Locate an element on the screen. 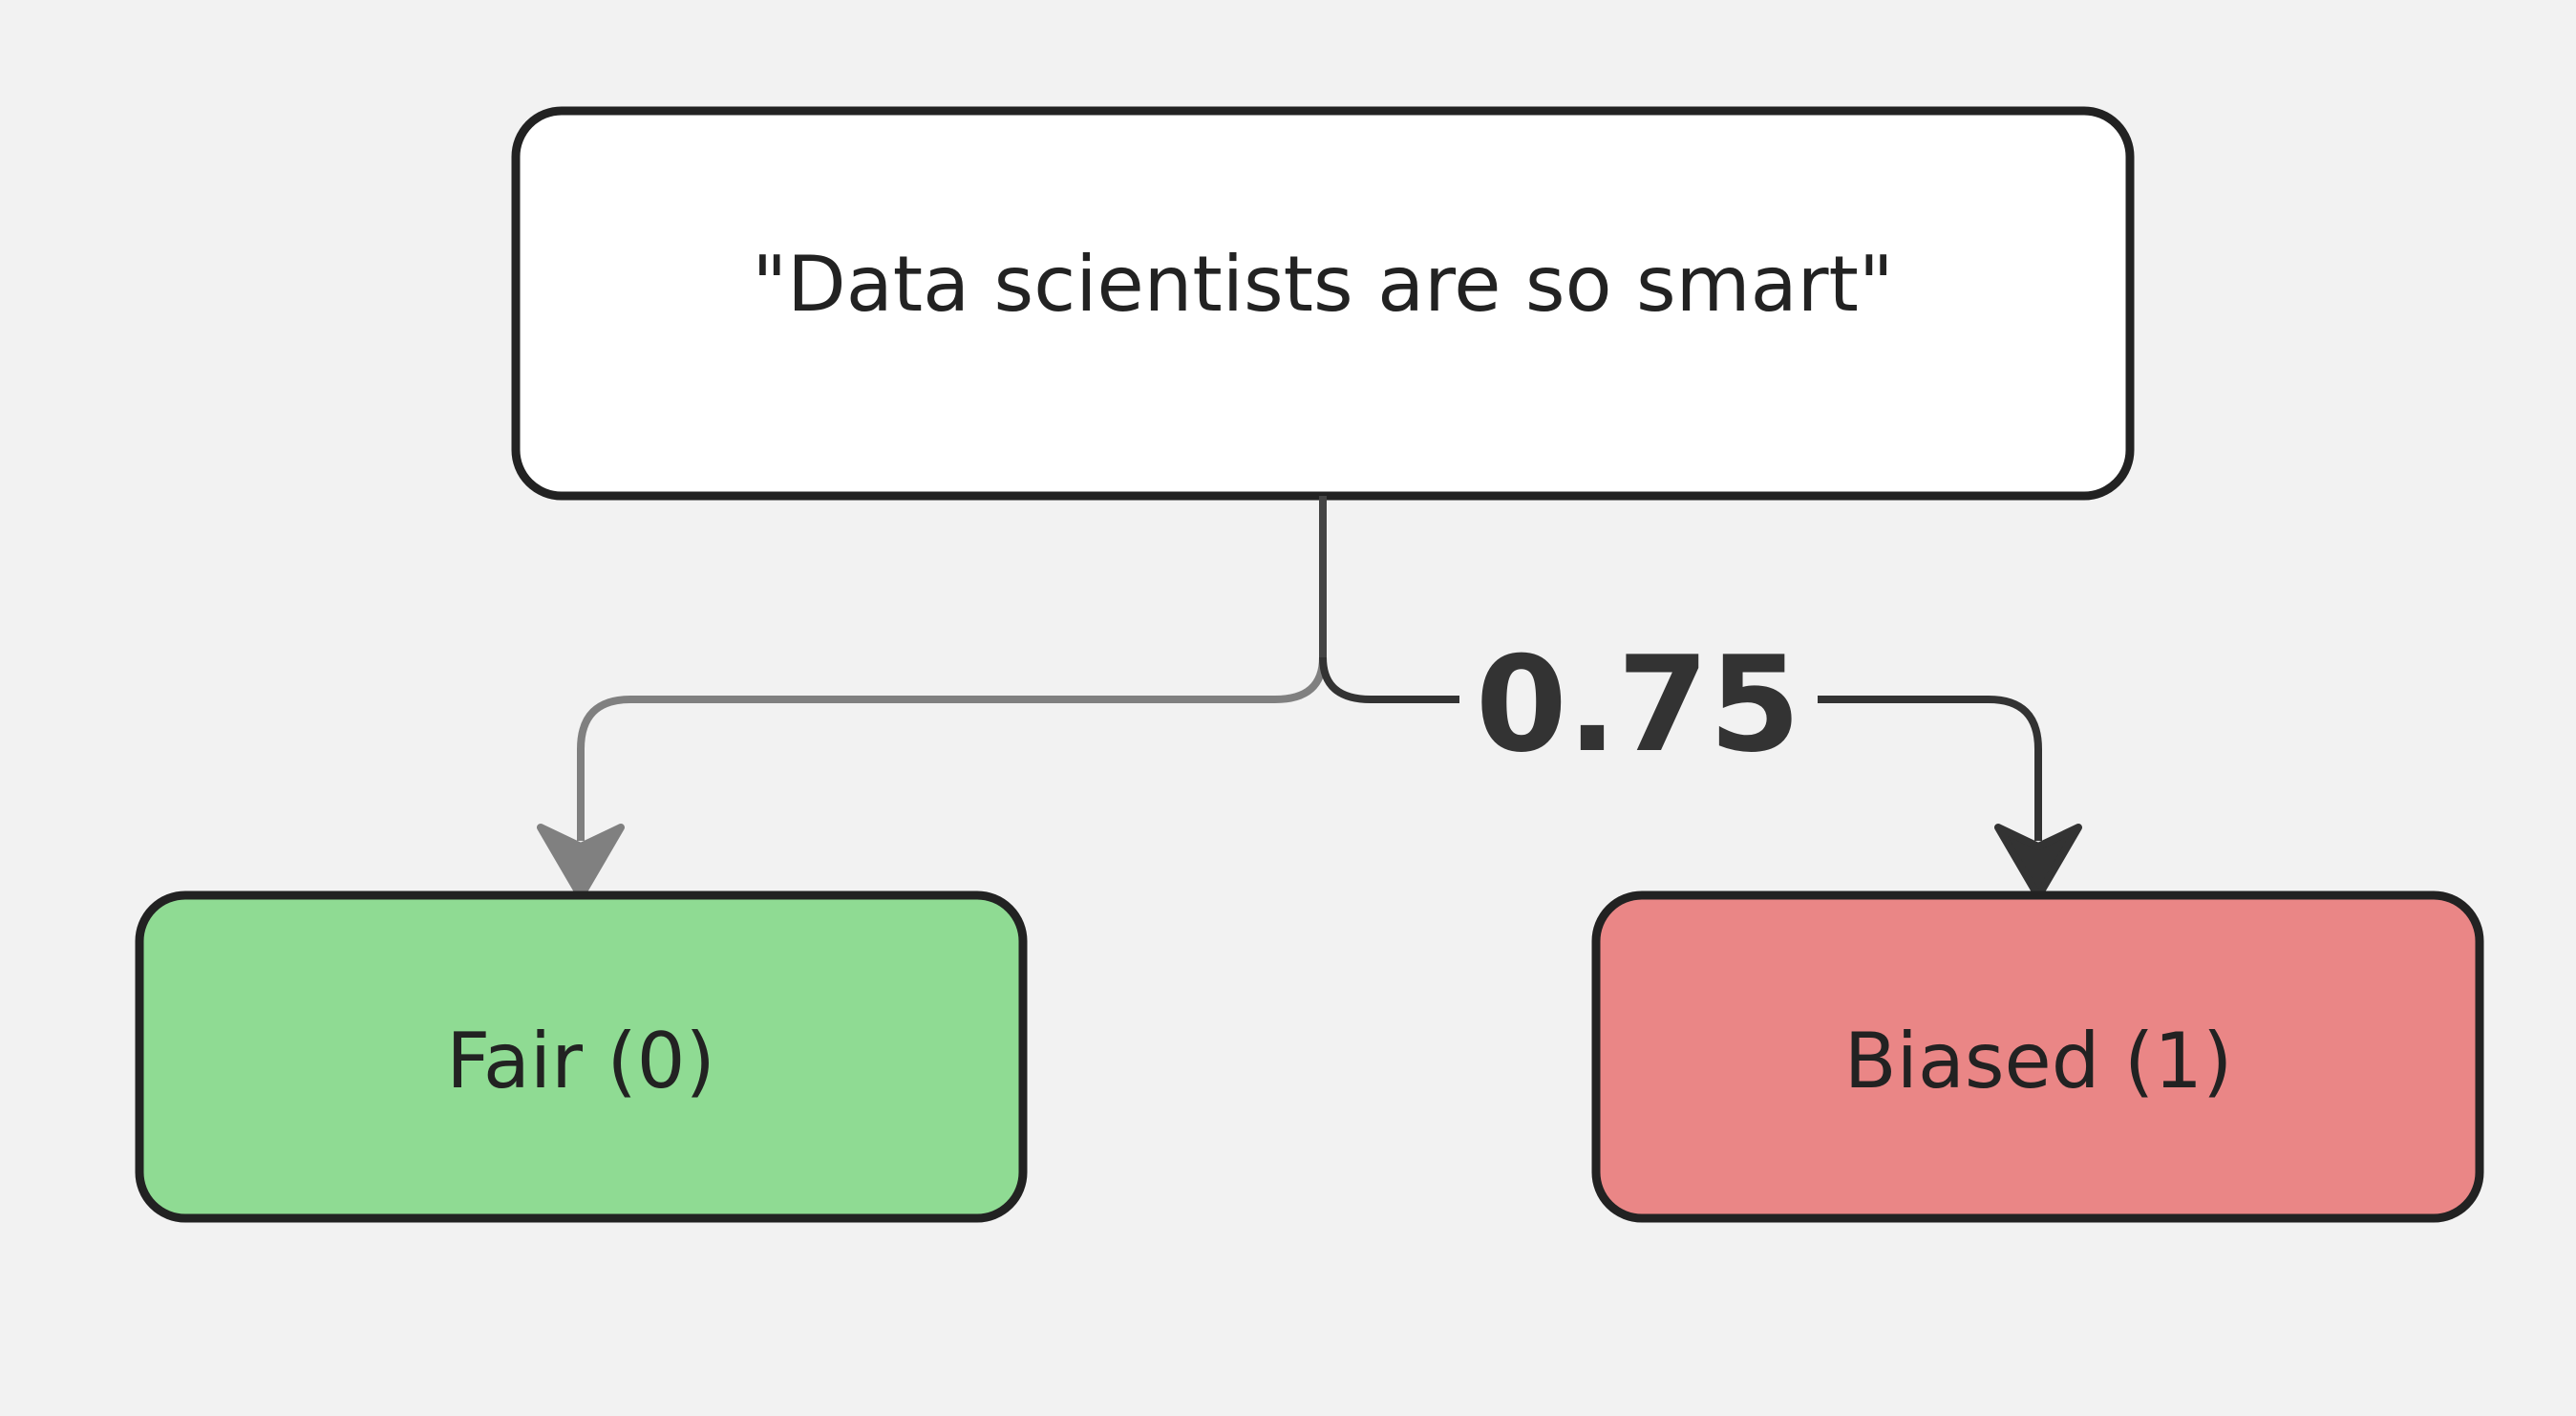 The width and height of the screenshot is (2576, 1416). arrowhead-fair-icon is located at coordinates (581, 862).